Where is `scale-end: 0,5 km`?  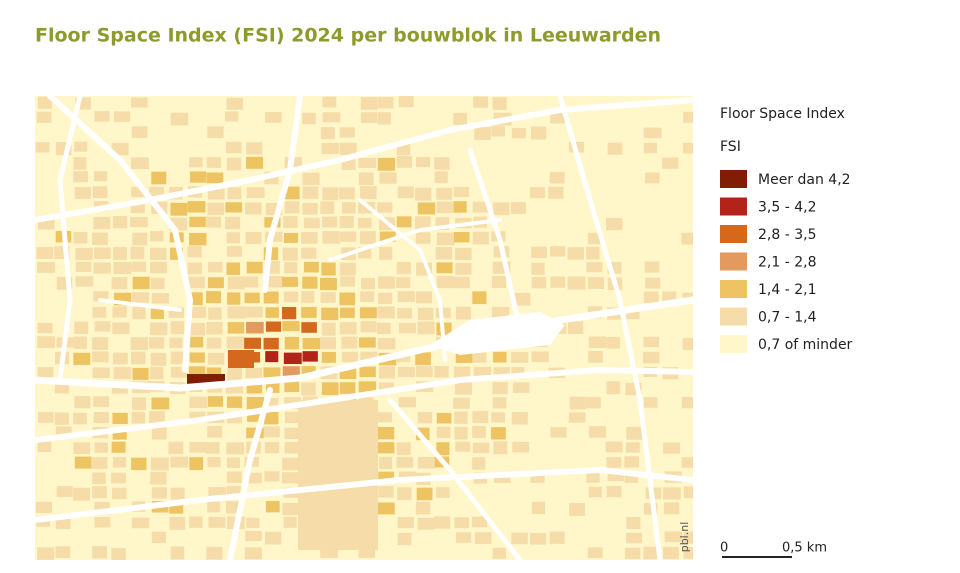
scale-end: 0,5 km is located at coordinates (804, 548).